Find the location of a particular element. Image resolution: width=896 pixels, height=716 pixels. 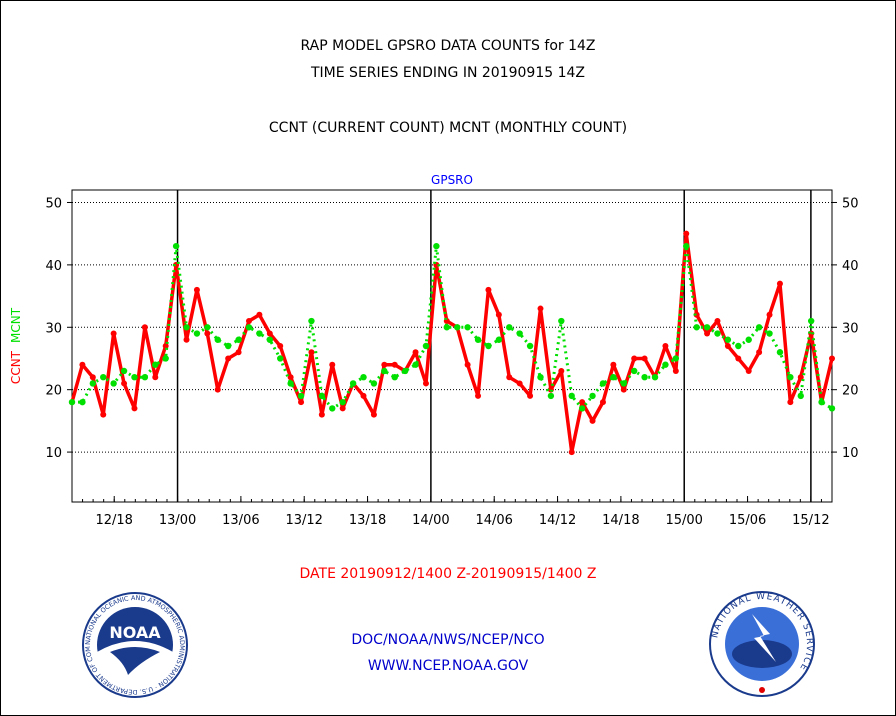

org-path: DOC/NOAA/NWS/NCEP/NCO is located at coordinates (448, 640).